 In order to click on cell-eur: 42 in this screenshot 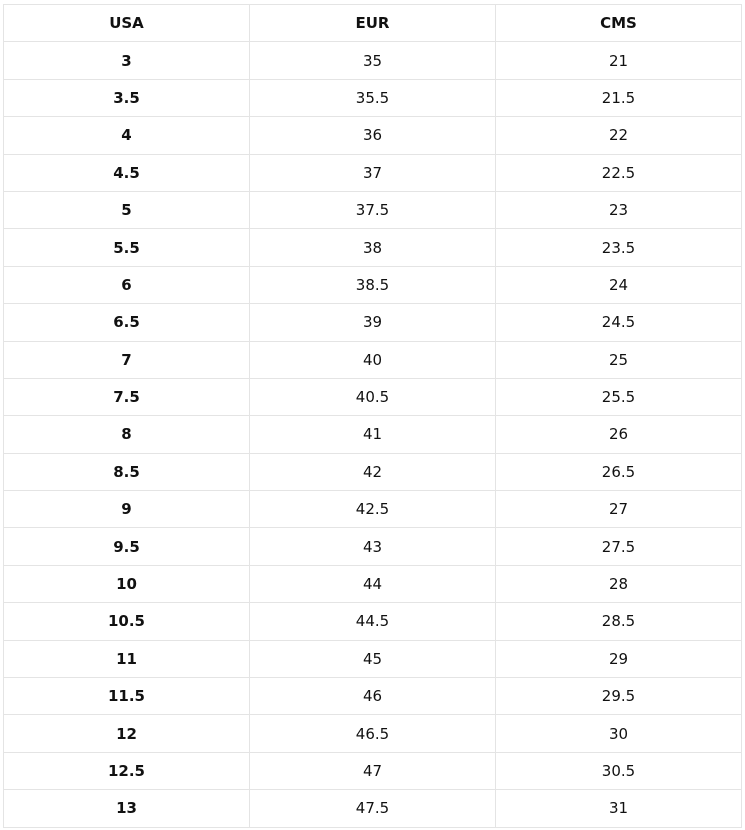, I will do `click(372, 472)`.